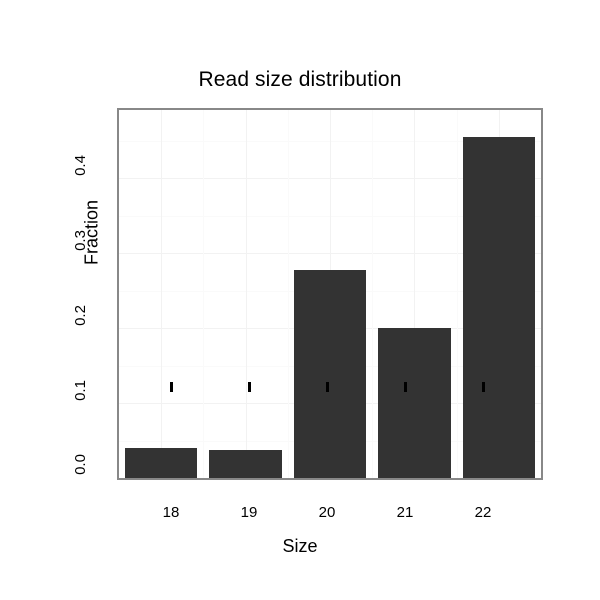 The height and width of the screenshot is (600, 600). What do you see at coordinates (171, 512) in the screenshot?
I see `x-tick-label-0: 18` at bounding box center [171, 512].